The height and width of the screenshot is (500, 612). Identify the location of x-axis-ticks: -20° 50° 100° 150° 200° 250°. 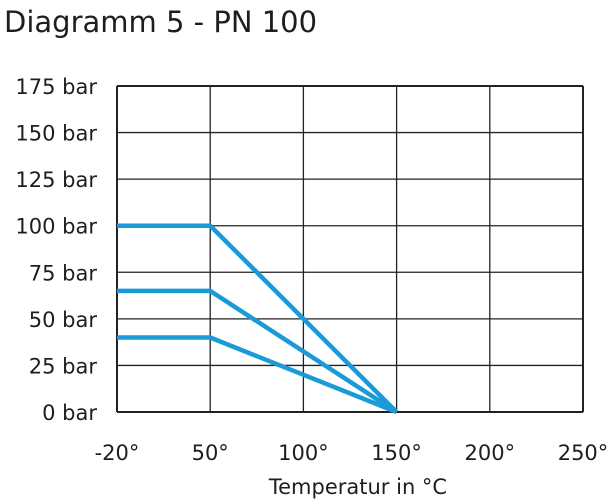
(352, 453).